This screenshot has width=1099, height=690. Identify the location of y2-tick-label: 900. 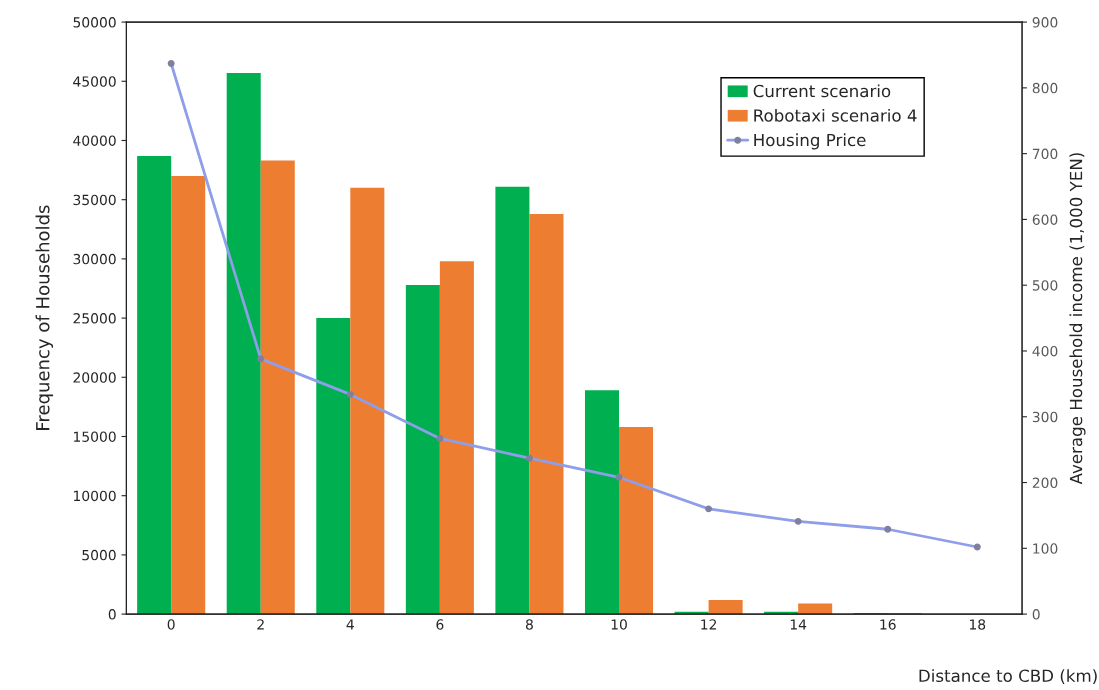
(1045, 22).